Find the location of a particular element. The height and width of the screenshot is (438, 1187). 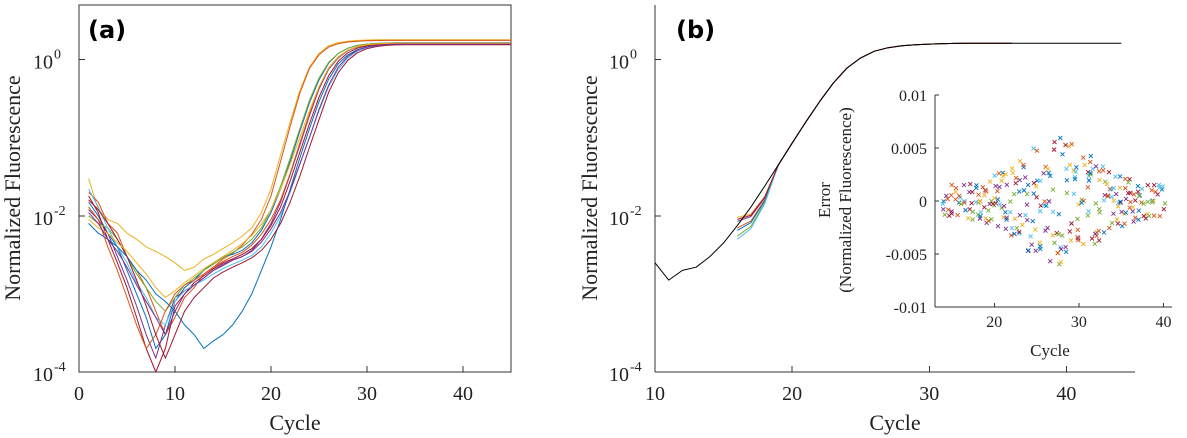

panel-b-x-axis-label: Cycle is located at coordinates (894, 422).